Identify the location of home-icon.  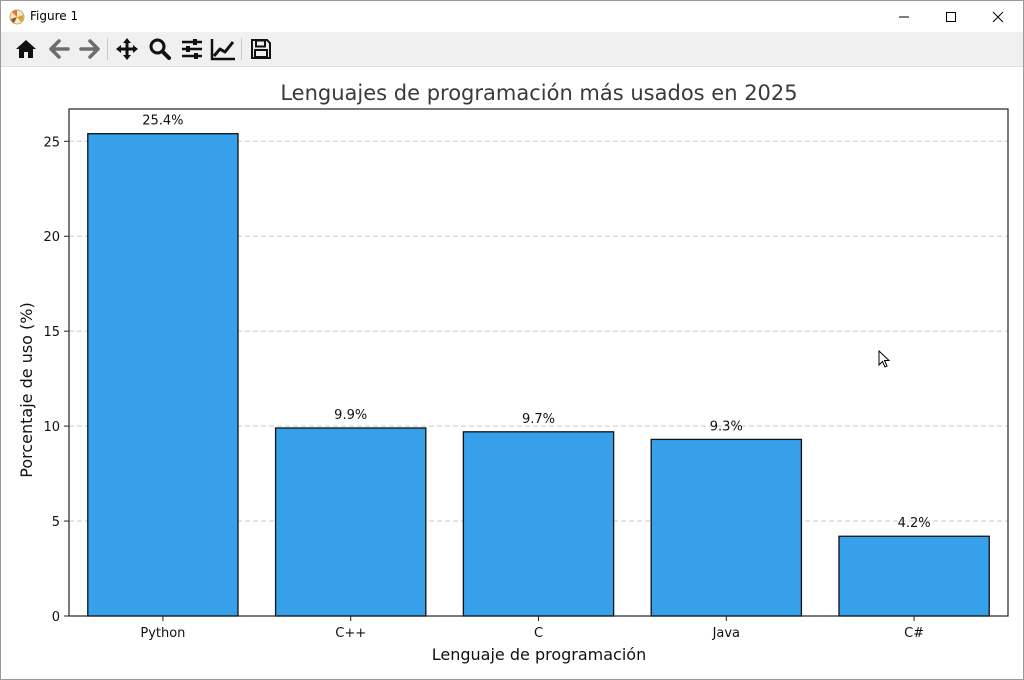
(26, 49).